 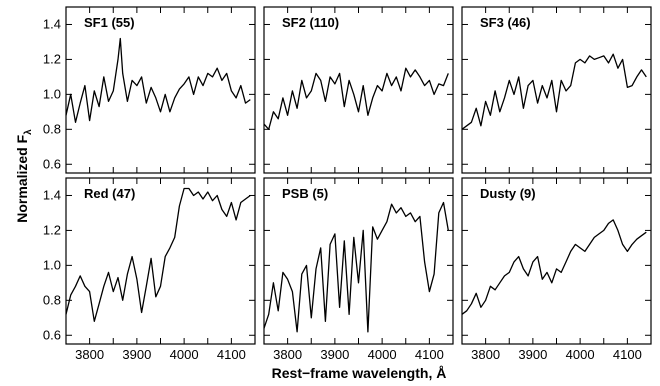 What do you see at coordinates (305, 193) in the screenshot?
I see `panel-title: PSB (5)` at bounding box center [305, 193].